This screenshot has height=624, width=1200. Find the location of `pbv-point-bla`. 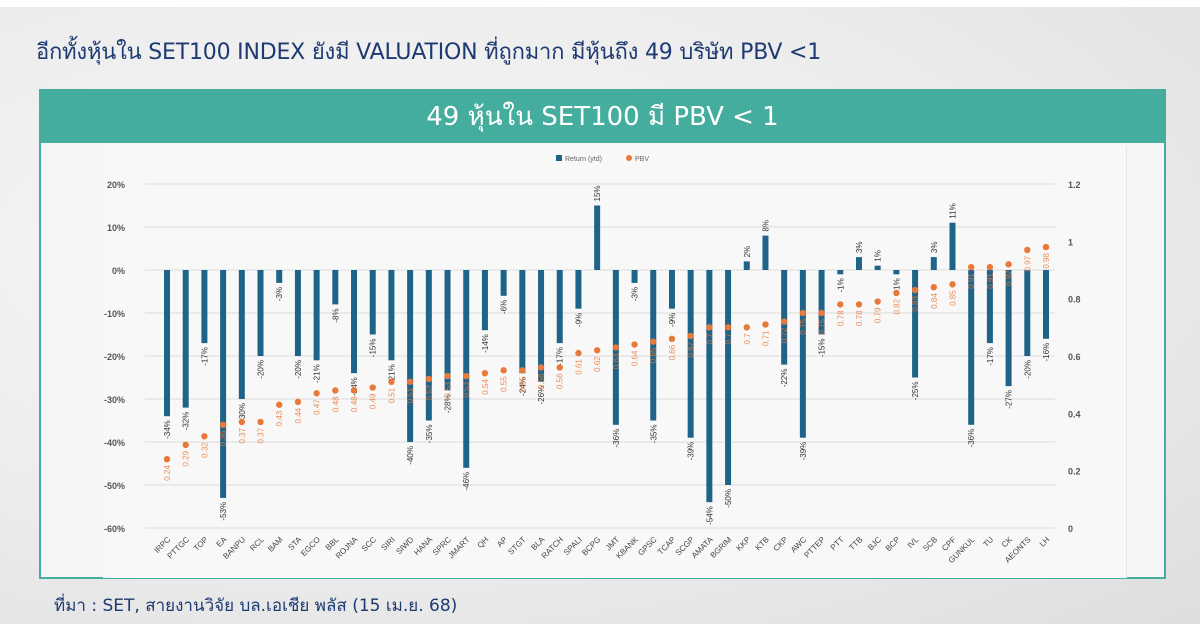

pbv-point-bla is located at coordinates (541, 367).